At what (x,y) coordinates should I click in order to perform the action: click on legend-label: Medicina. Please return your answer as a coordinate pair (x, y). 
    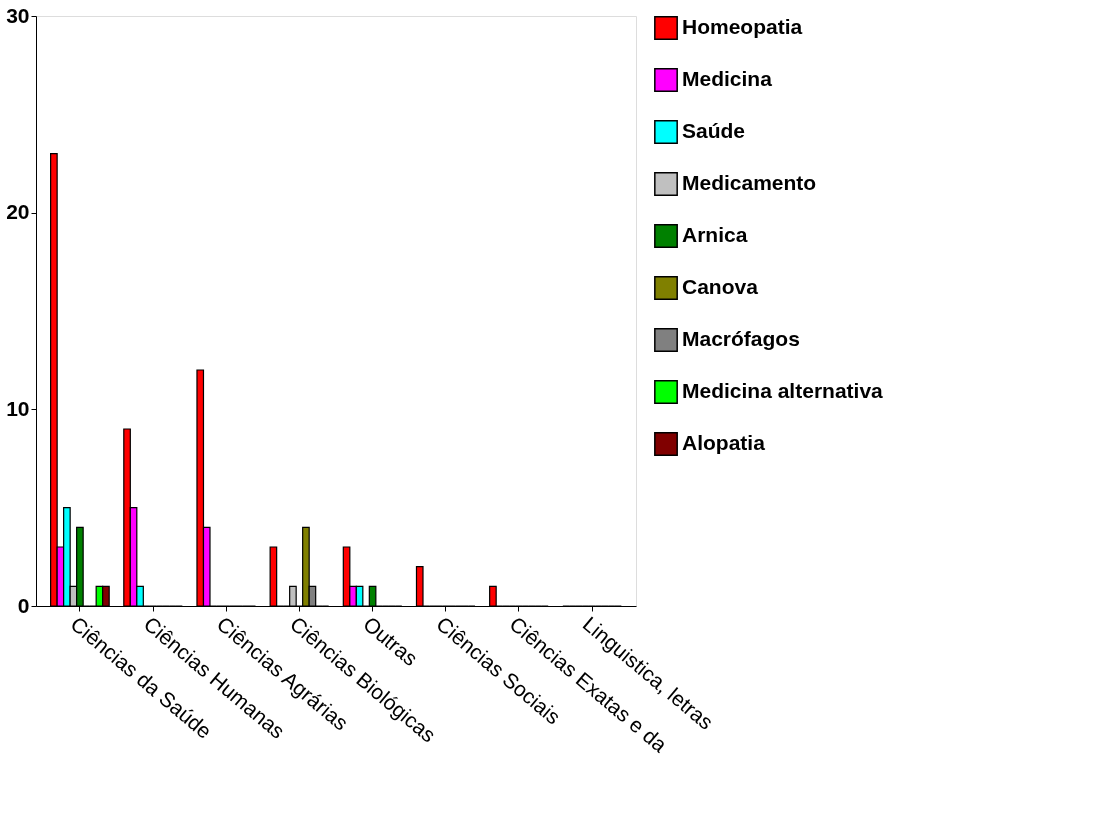
    Looking at the image, I should click on (727, 78).